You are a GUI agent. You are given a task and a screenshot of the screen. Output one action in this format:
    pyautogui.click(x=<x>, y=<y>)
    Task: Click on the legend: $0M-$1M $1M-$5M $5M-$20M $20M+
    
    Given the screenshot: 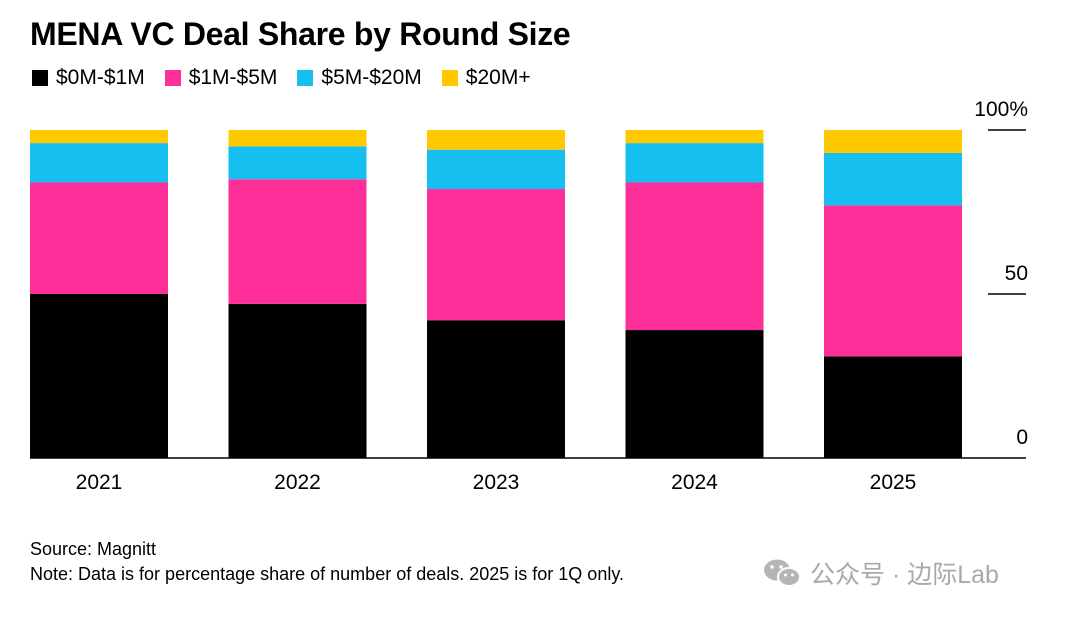 What is the action you would take?
    pyautogui.click(x=291, y=78)
    